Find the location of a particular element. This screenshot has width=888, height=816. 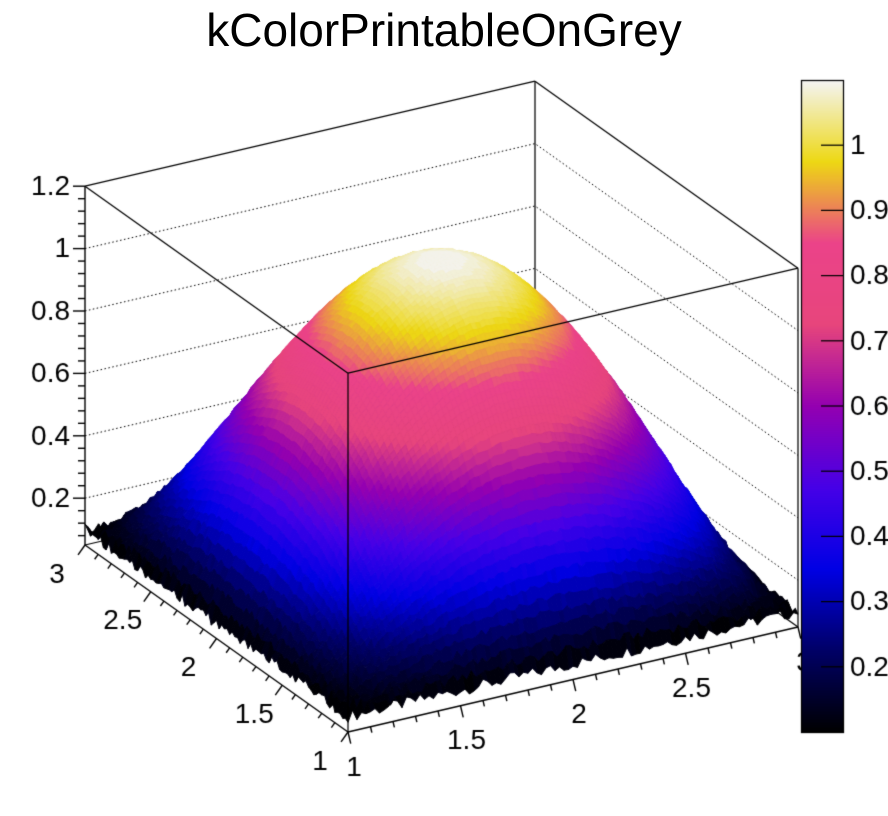

chart-title: kColorPrintableOnGrey is located at coordinates (444, 30).